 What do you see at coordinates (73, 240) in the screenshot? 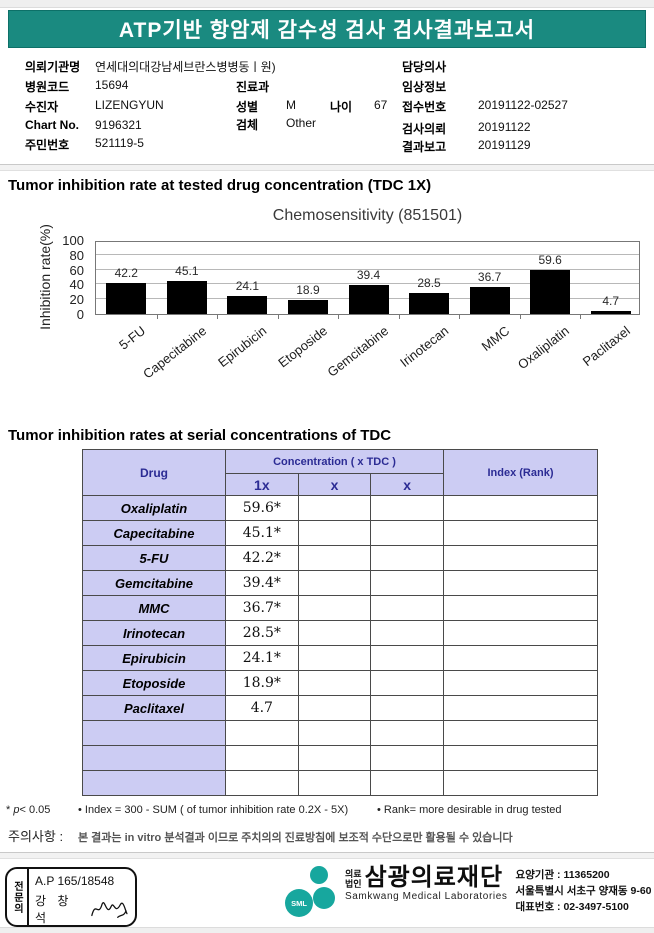
I see `y-tick-label: 100` at bounding box center [73, 240].